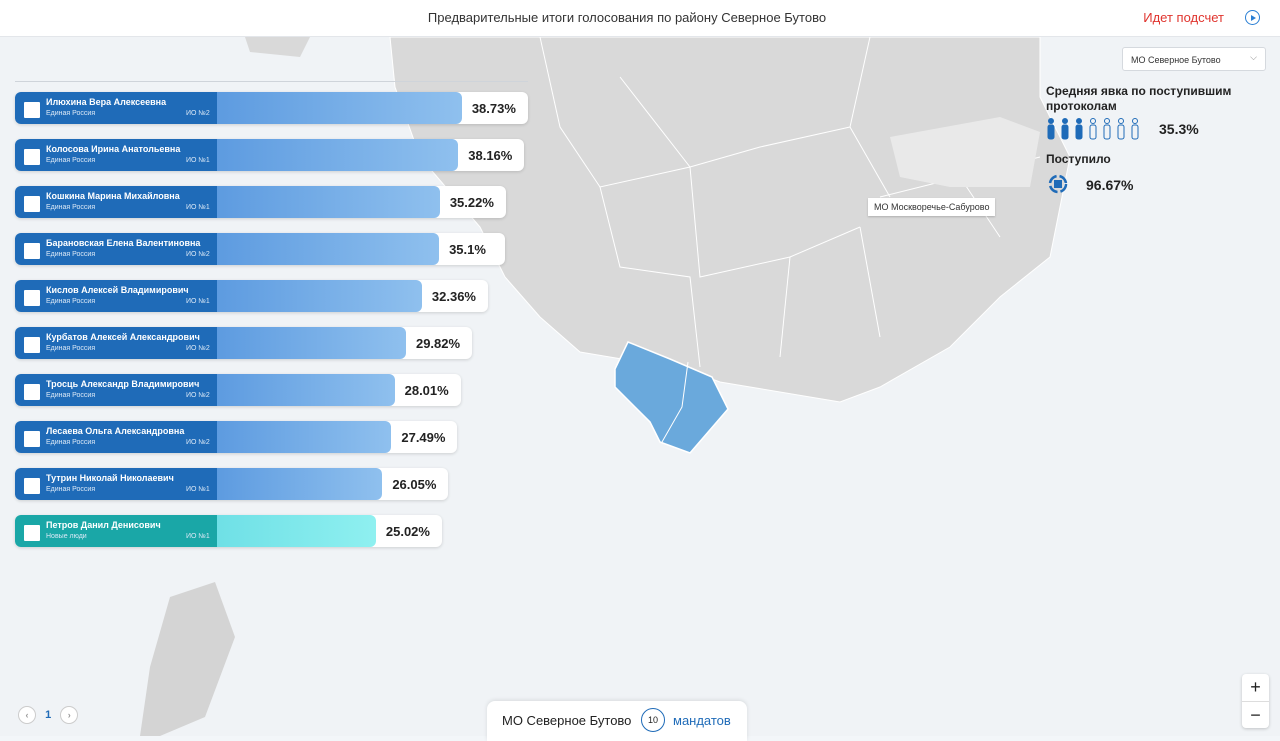 The image size is (1280, 741). Describe the element at coordinates (438, 343) in the screenshot. I see `percent-label: 29.82%` at that location.